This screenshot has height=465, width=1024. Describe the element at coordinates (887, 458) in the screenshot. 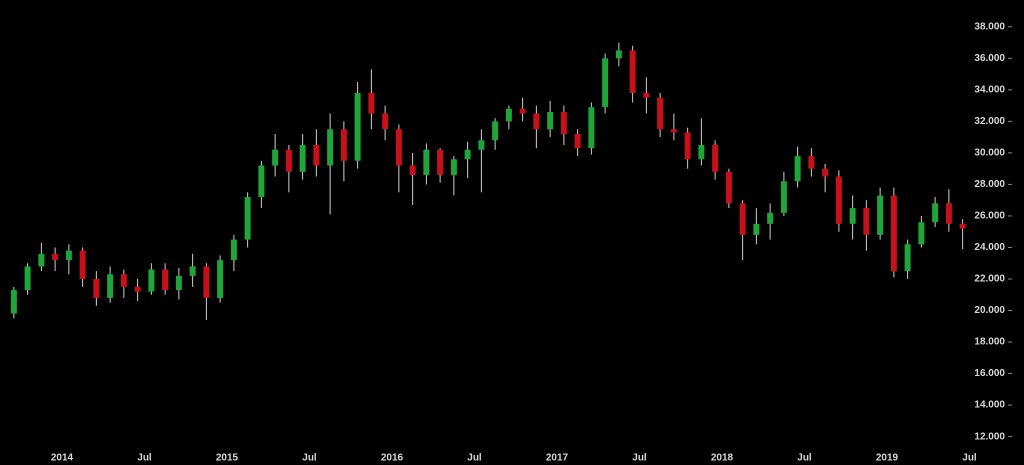

I see `x-tick-label: 2019` at that location.